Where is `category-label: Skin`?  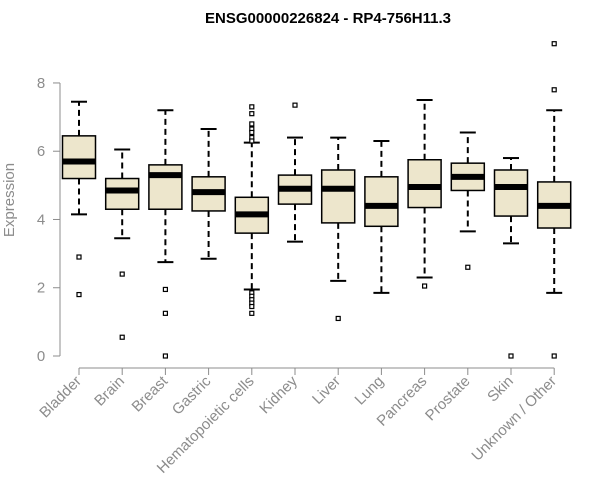 category-label: Skin is located at coordinates (500, 389).